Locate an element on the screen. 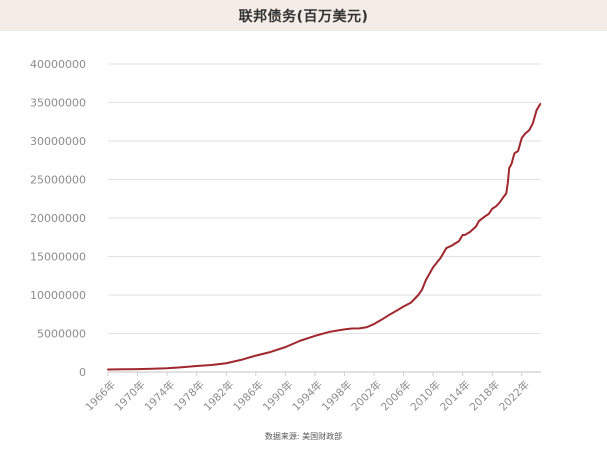  x-tick-label: 1986年 is located at coordinates (248, 396).